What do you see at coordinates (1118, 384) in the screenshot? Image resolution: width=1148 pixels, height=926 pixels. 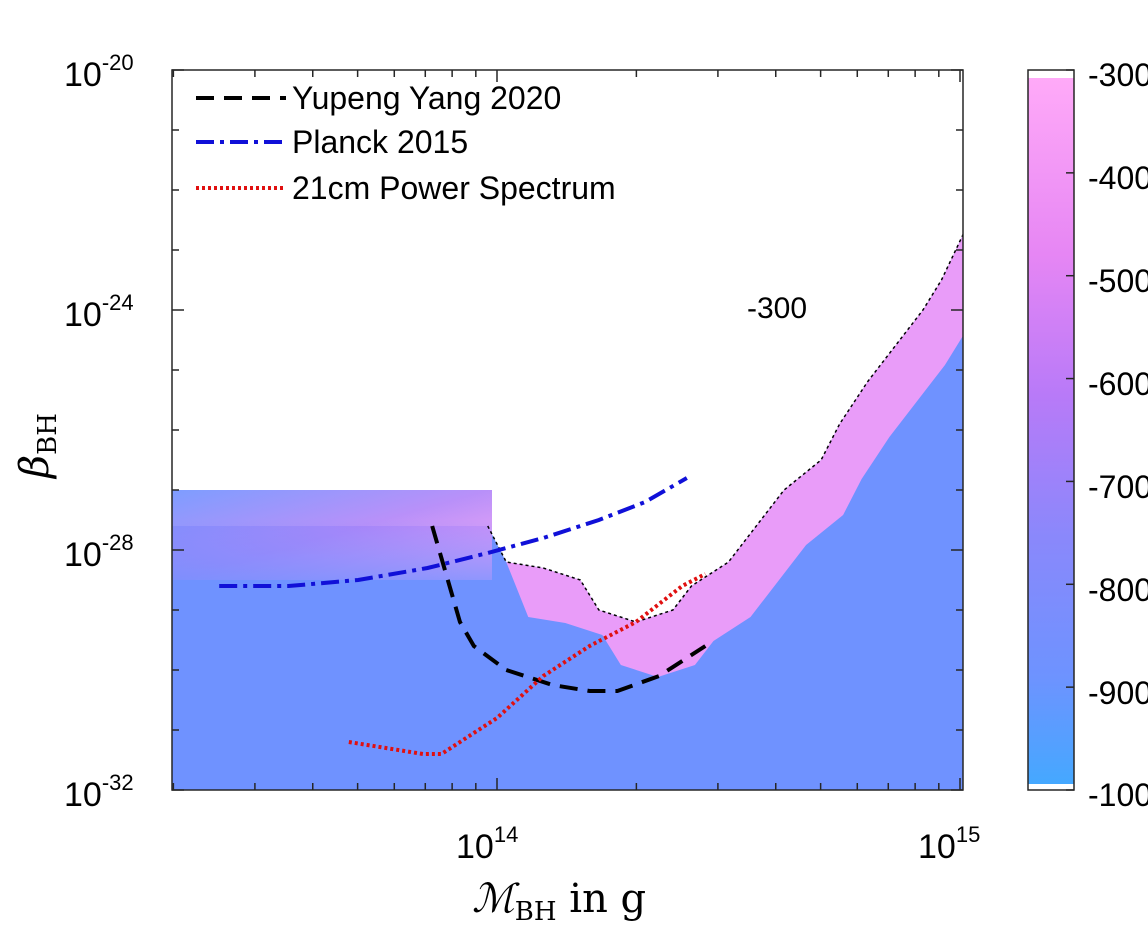 I see `colorbar-label-600: -600` at bounding box center [1118, 384].